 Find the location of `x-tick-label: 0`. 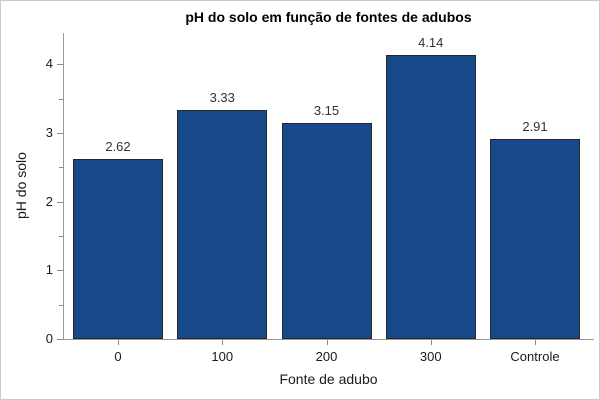

x-tick-label: 0 is located at coordinates (118, 356).